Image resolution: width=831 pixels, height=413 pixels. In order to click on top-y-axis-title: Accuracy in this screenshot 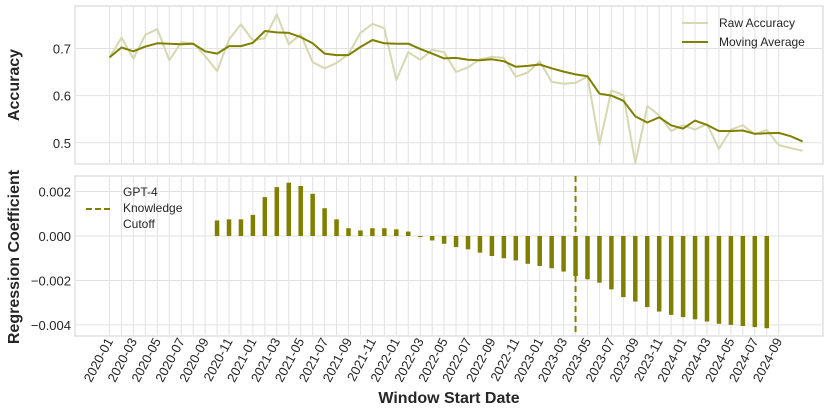, I will do `click(14, 85)`.